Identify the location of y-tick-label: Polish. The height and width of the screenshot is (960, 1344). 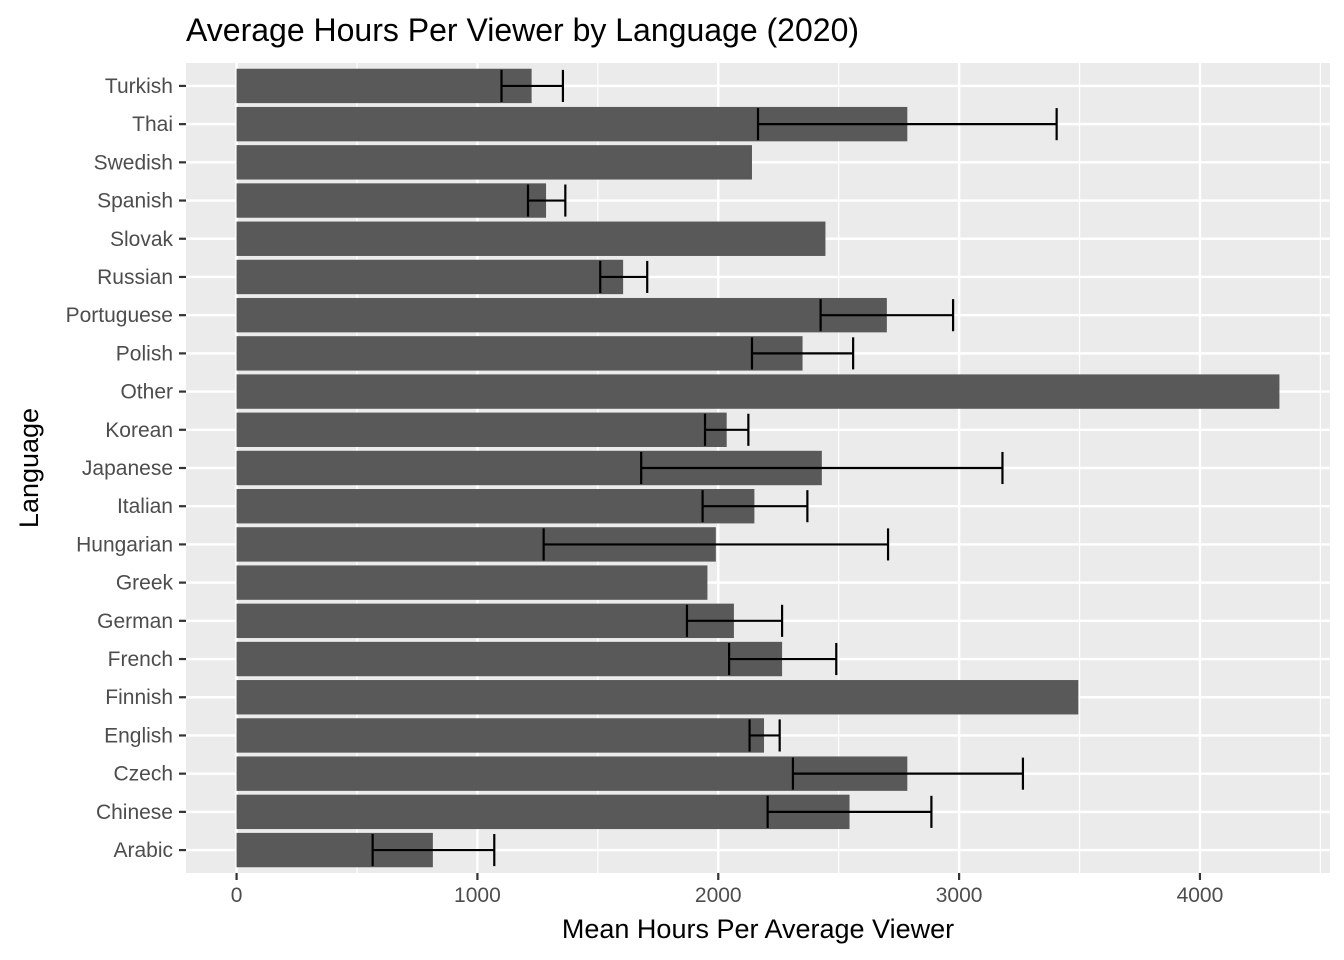
(144, 353).